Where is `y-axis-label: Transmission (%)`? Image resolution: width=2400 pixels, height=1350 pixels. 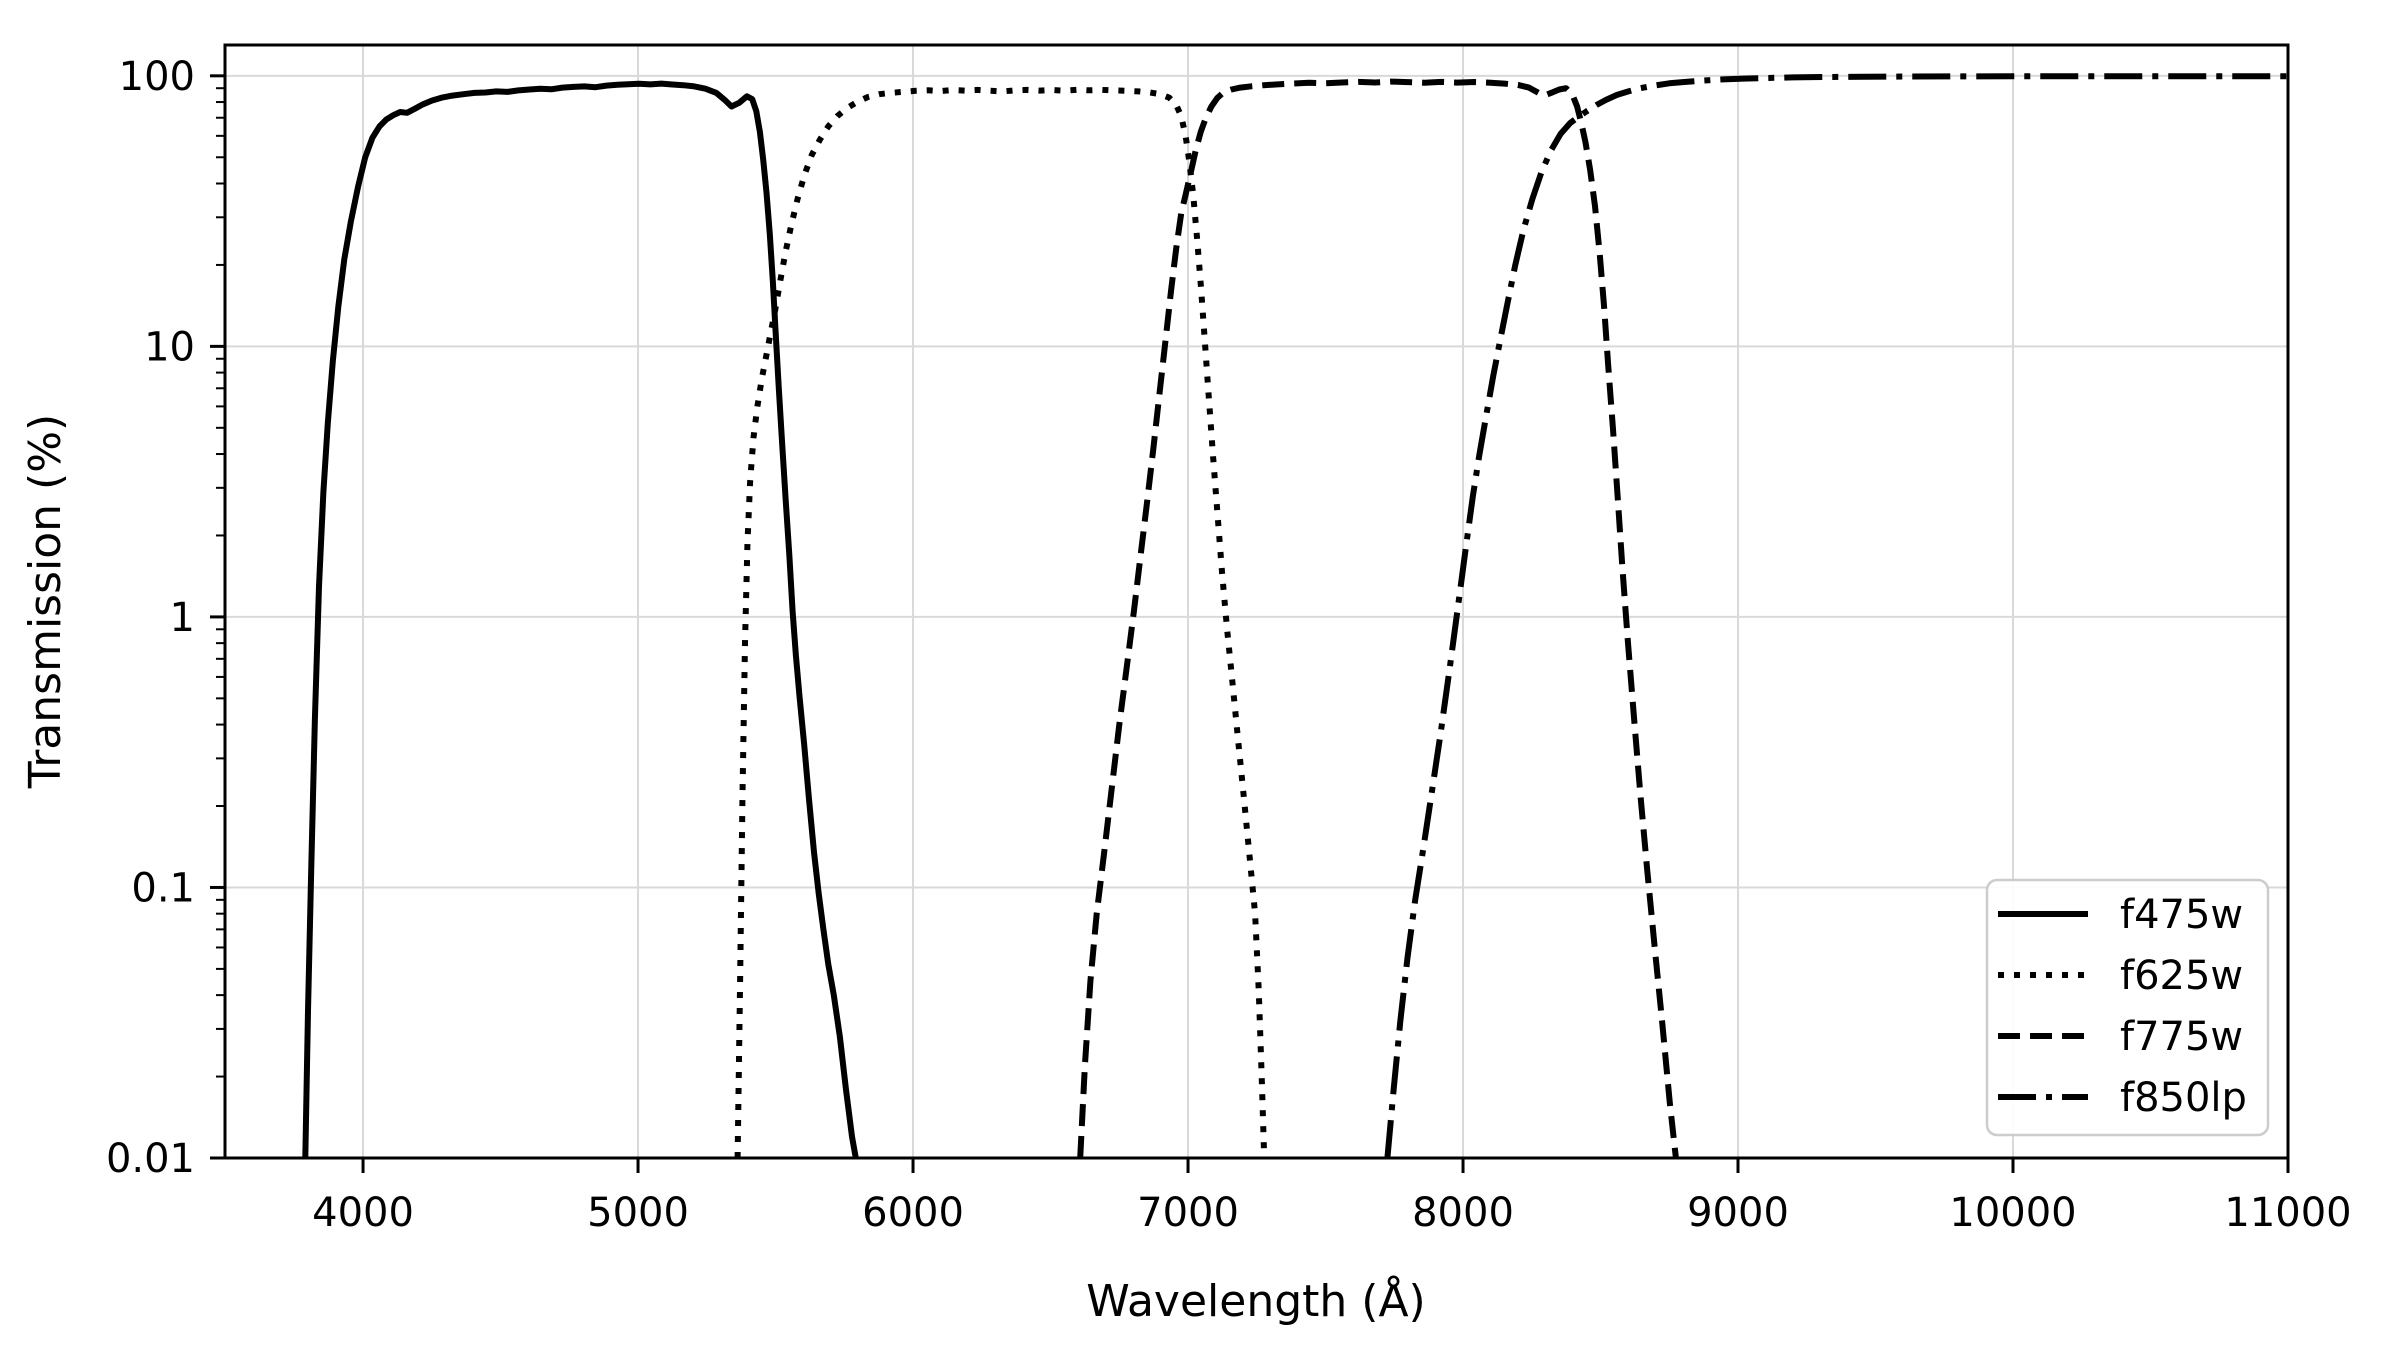 y-axis-label: Transmission (%) is located at coordinates (45, 601).